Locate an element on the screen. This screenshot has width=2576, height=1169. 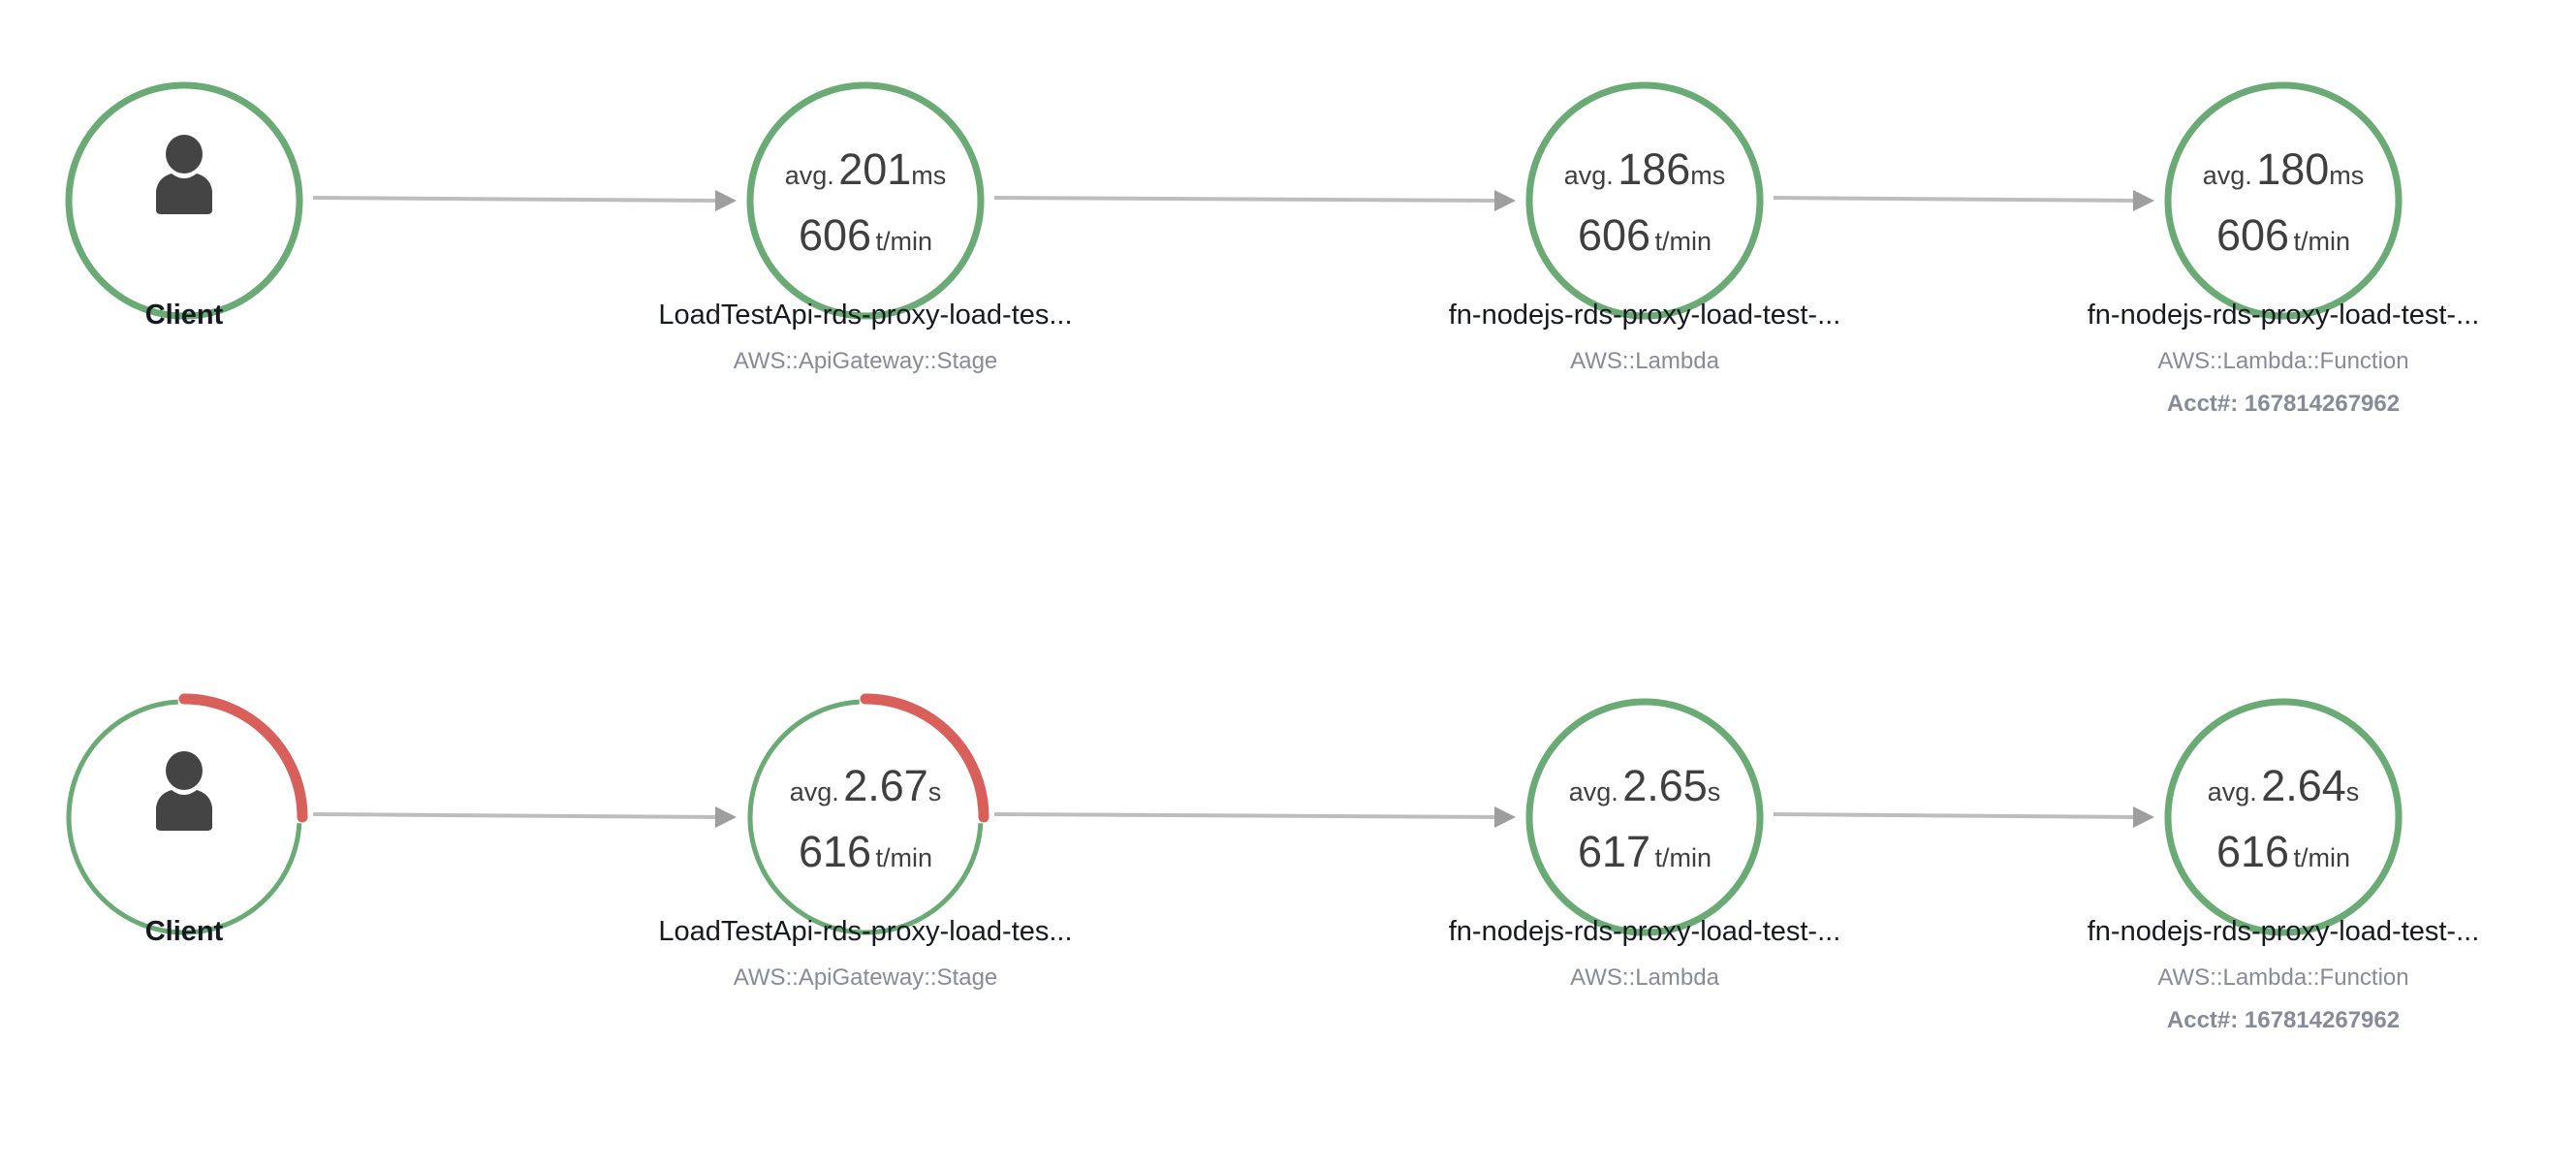
avg-value: 2.67 is located at coordinates (885, 785).